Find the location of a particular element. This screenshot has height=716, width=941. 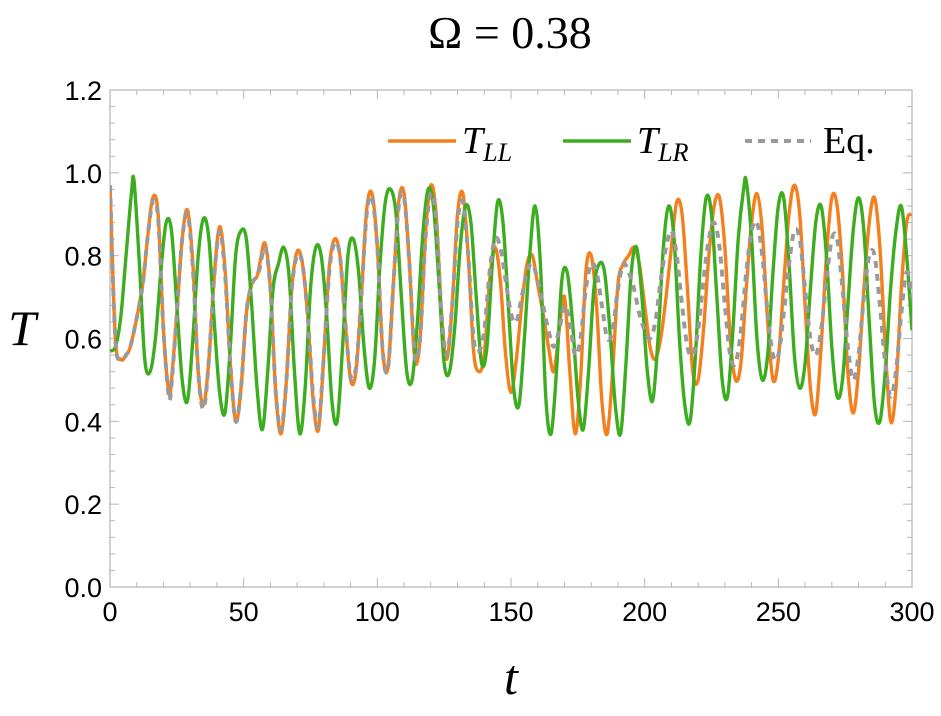

legend-label: Eq. is located at coordinates (849, 141).